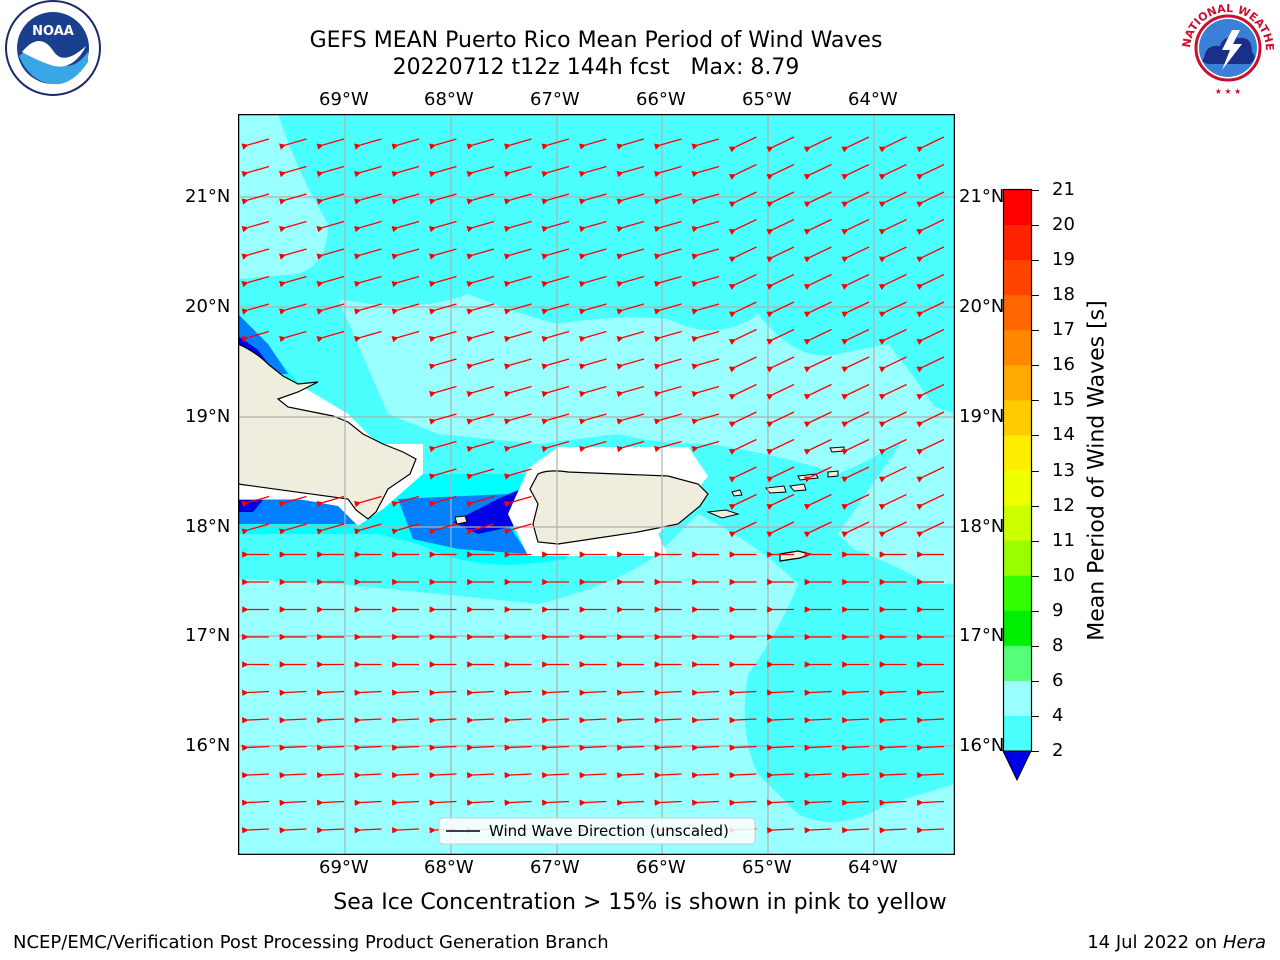 This screenshot has width=1280, height=960. Describe the element at coordinates (1017, 766) in the screenshot. I see `colorbar-extend-low` at that location.